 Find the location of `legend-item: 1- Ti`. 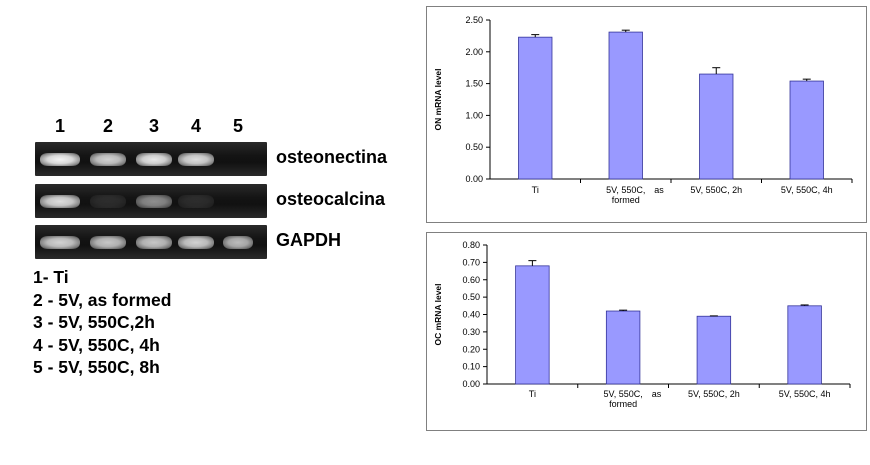

legend-item: 1- Ti is located at coordinates (51, 277).